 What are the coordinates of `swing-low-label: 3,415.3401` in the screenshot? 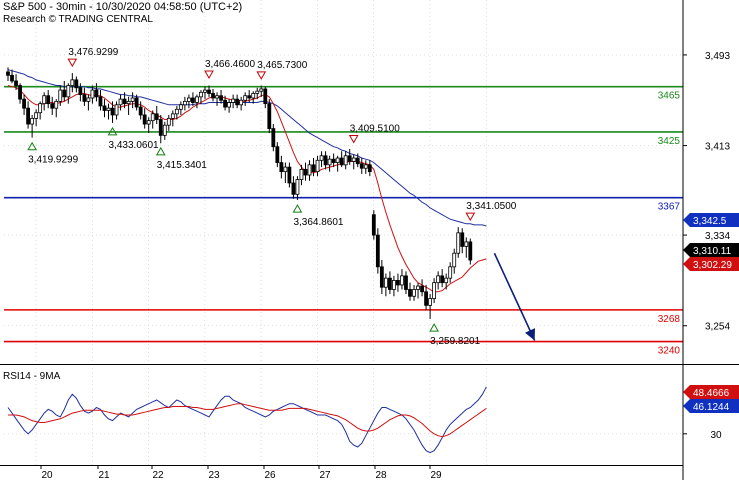 It's located at (182, 165).